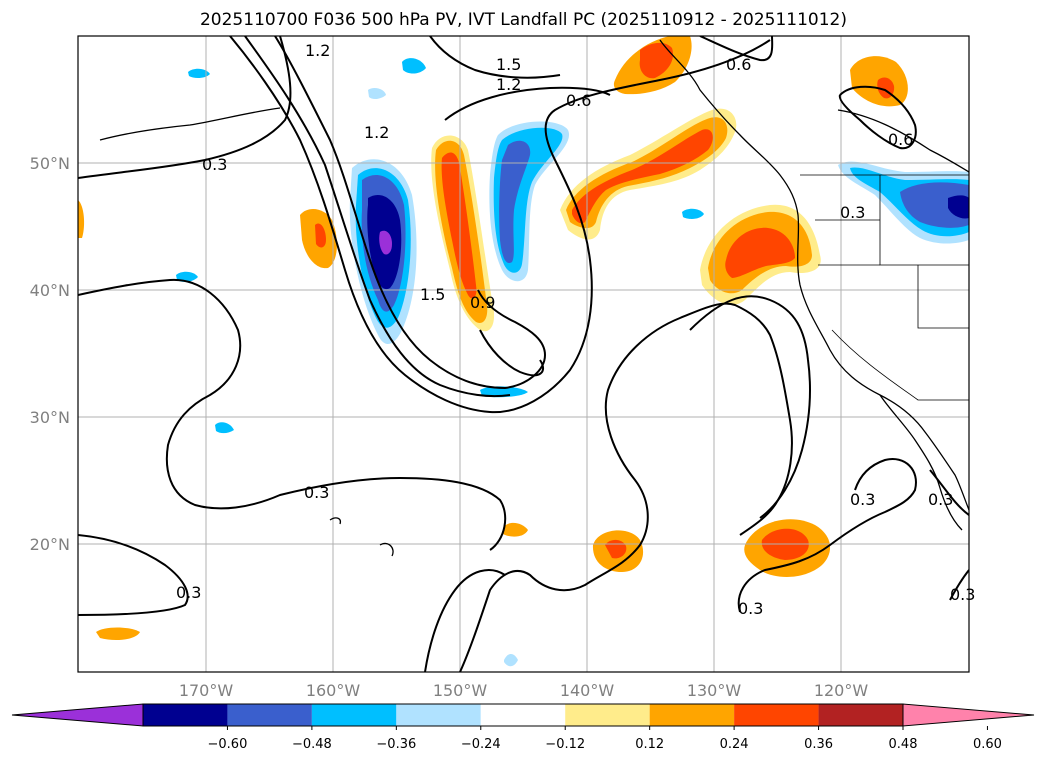 The width and height of the screenshot is (1047, 765). Describe the element at coordinates (224, 428) in the screenshot. I see `neg-blob-f` at that location.